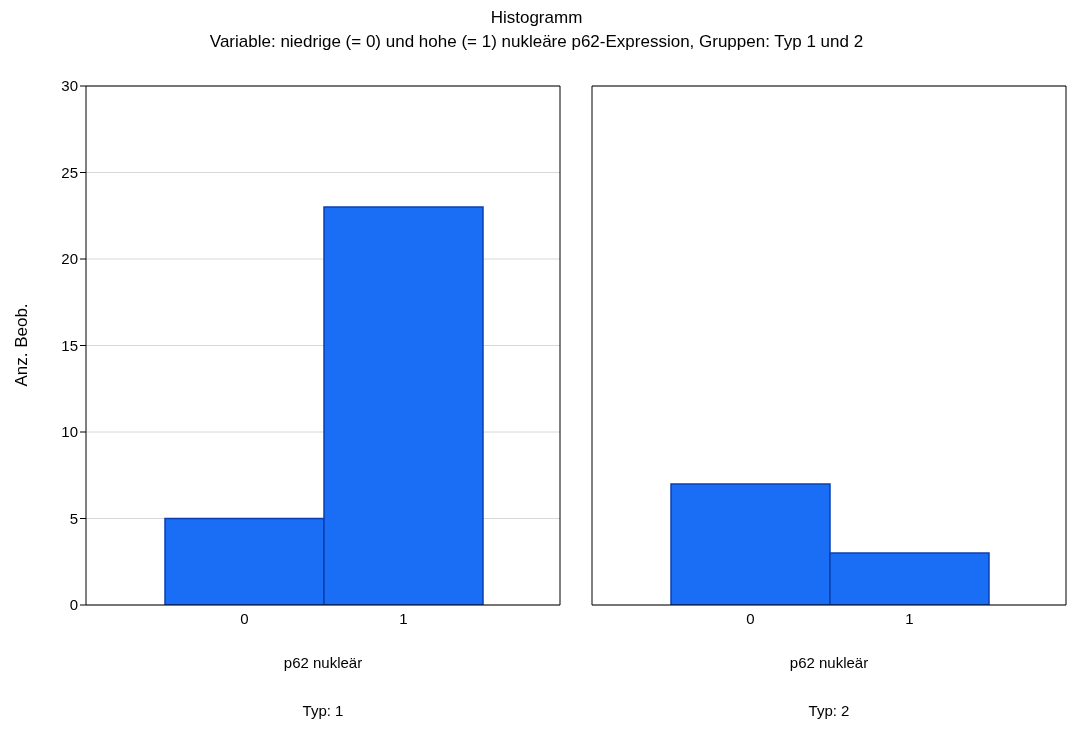 The width and height of the screenshot is (1073, 731). I want to click on y-tick-label: 20, so click(69, 259).